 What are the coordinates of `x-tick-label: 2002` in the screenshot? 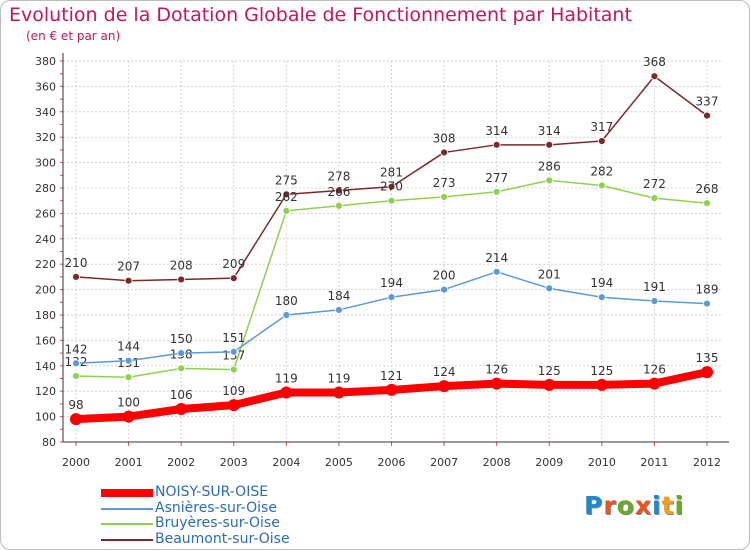 It's located at (181, 462).